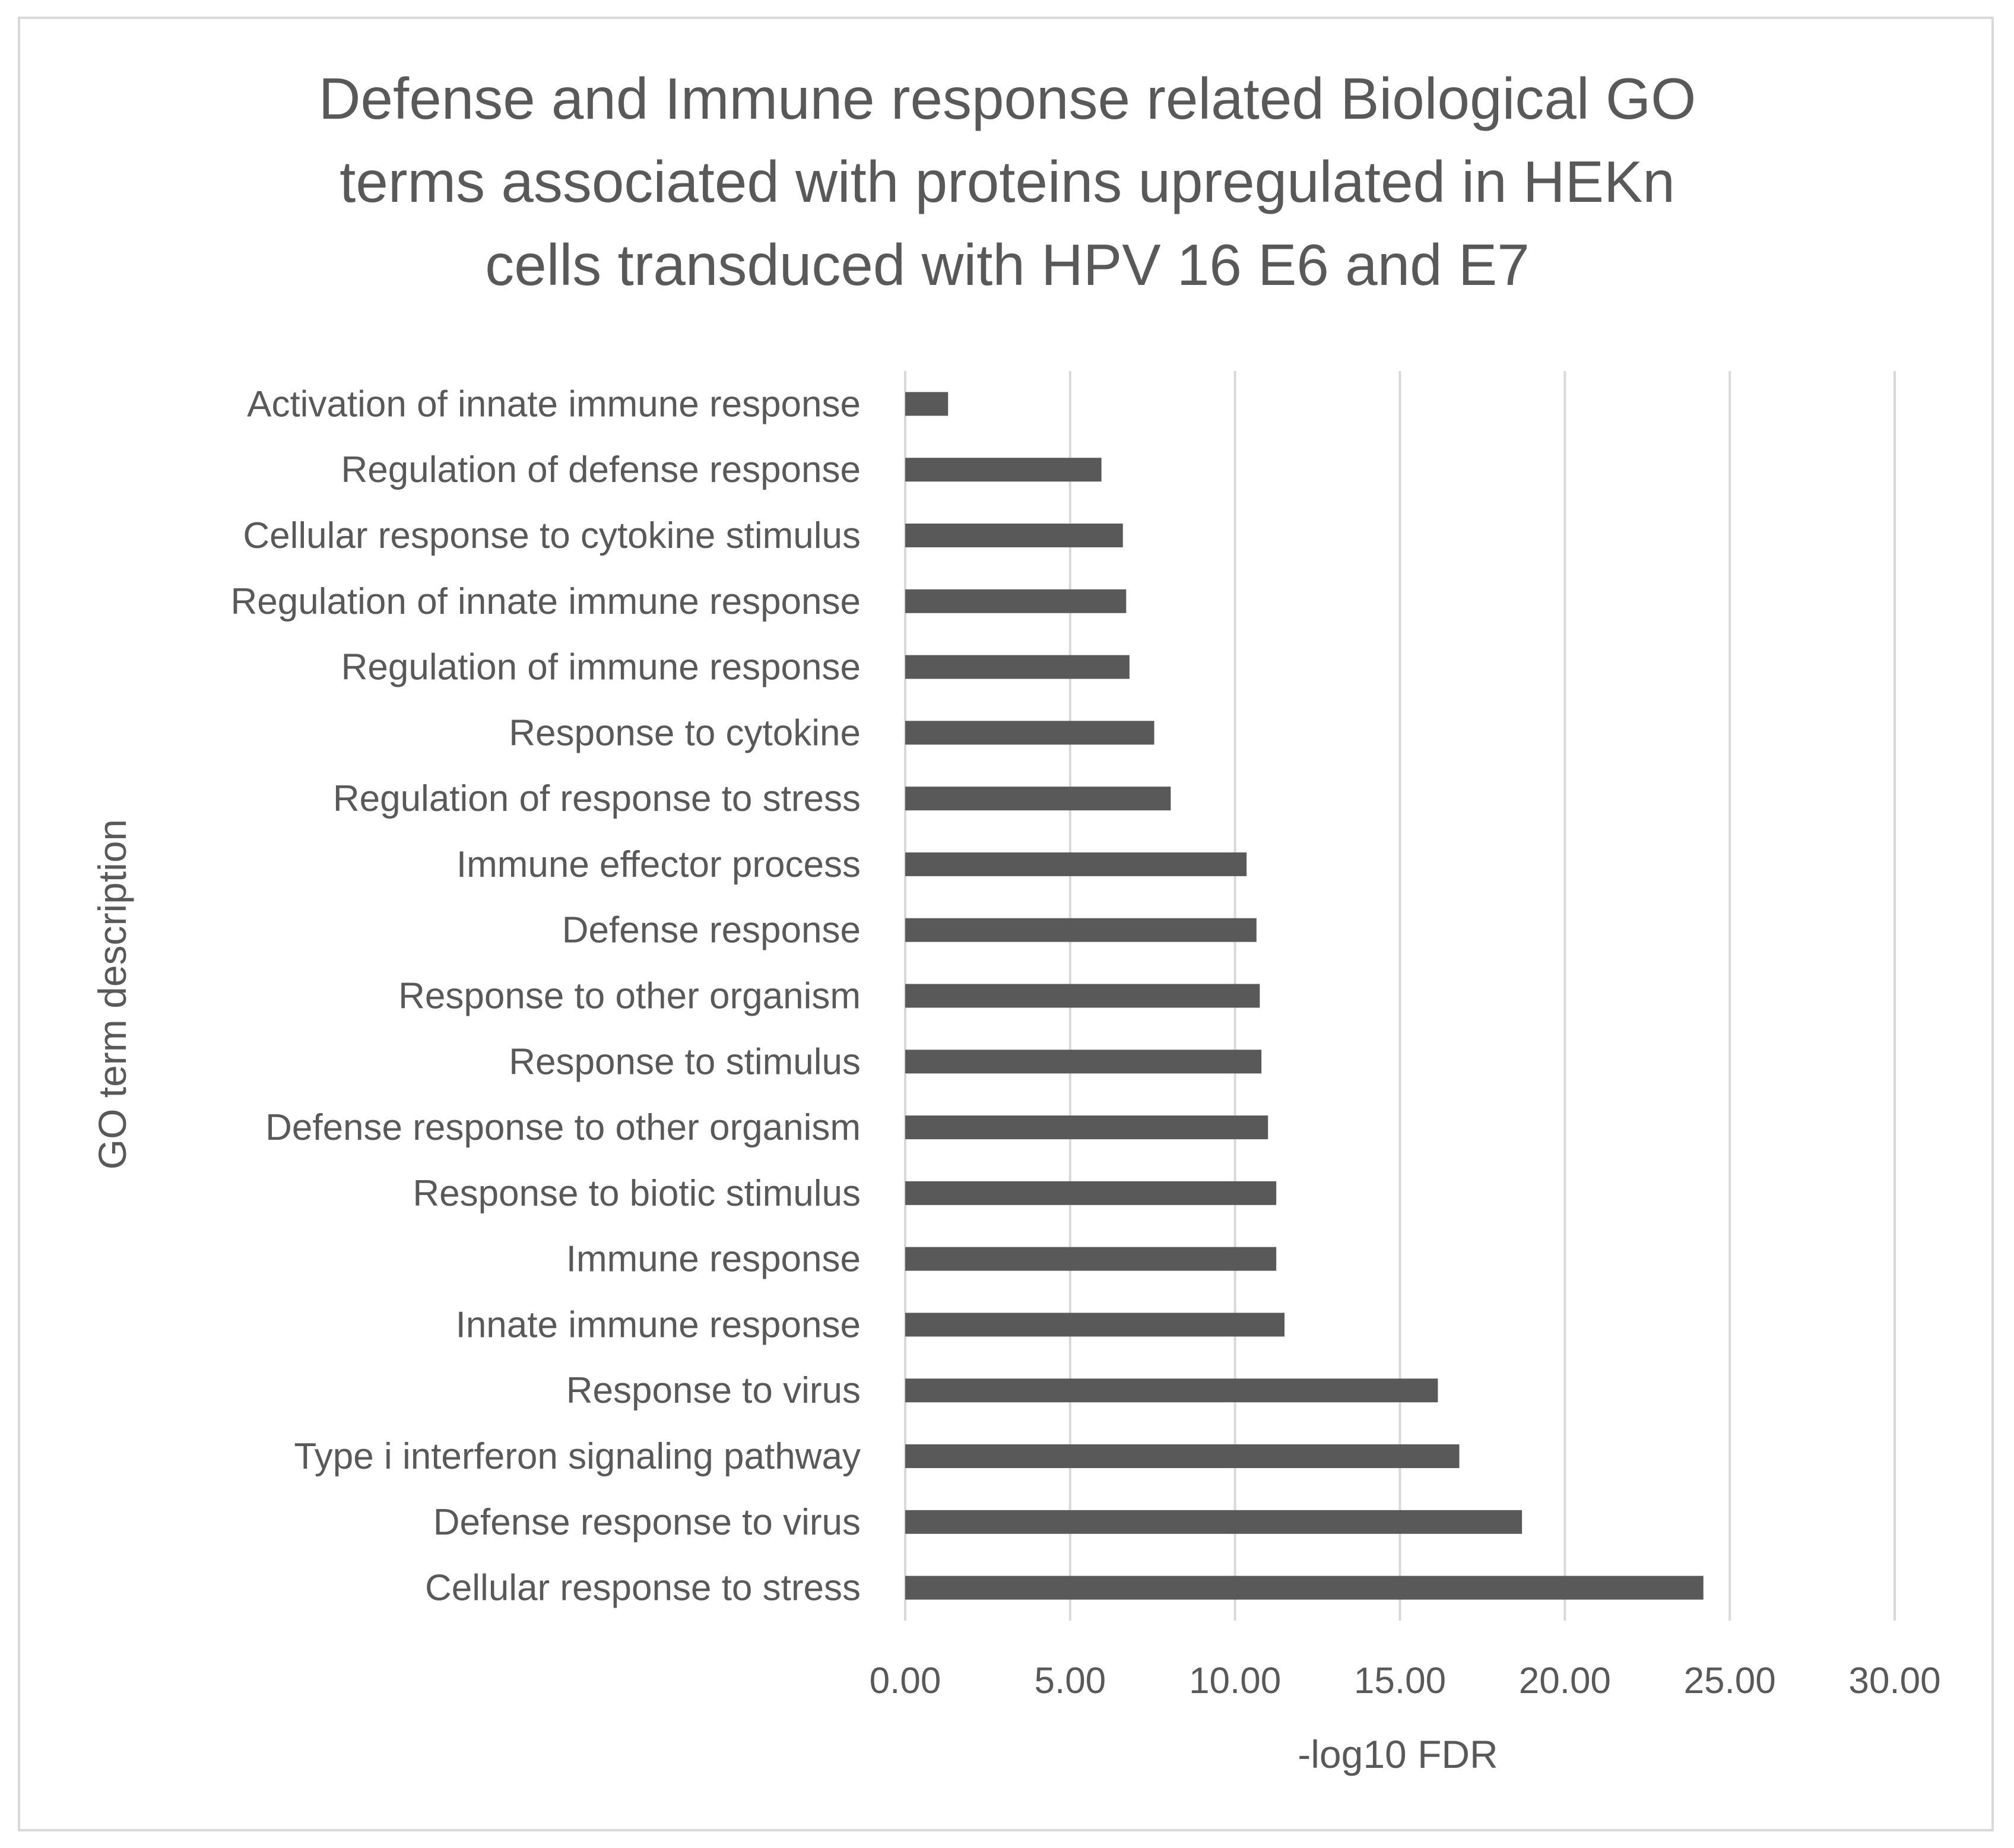 Image resolution: width=2014 pixels, height=1848 pixels. I want to click on category-label: Innate immune response, so click(659, 1324).